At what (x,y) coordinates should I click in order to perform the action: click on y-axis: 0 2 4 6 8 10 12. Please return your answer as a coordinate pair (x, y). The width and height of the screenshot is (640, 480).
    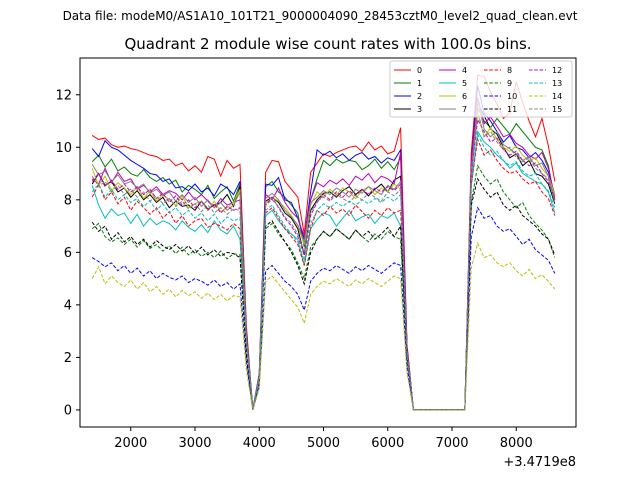
    Looking at the image, I should click on (67, 253).